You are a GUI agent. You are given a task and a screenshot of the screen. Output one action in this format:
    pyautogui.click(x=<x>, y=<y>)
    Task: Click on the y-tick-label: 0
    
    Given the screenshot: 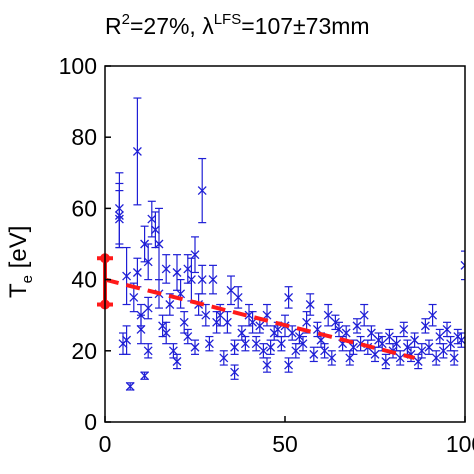 What is the action you would take?
    pyautogui.click(x=90, y=422)
    